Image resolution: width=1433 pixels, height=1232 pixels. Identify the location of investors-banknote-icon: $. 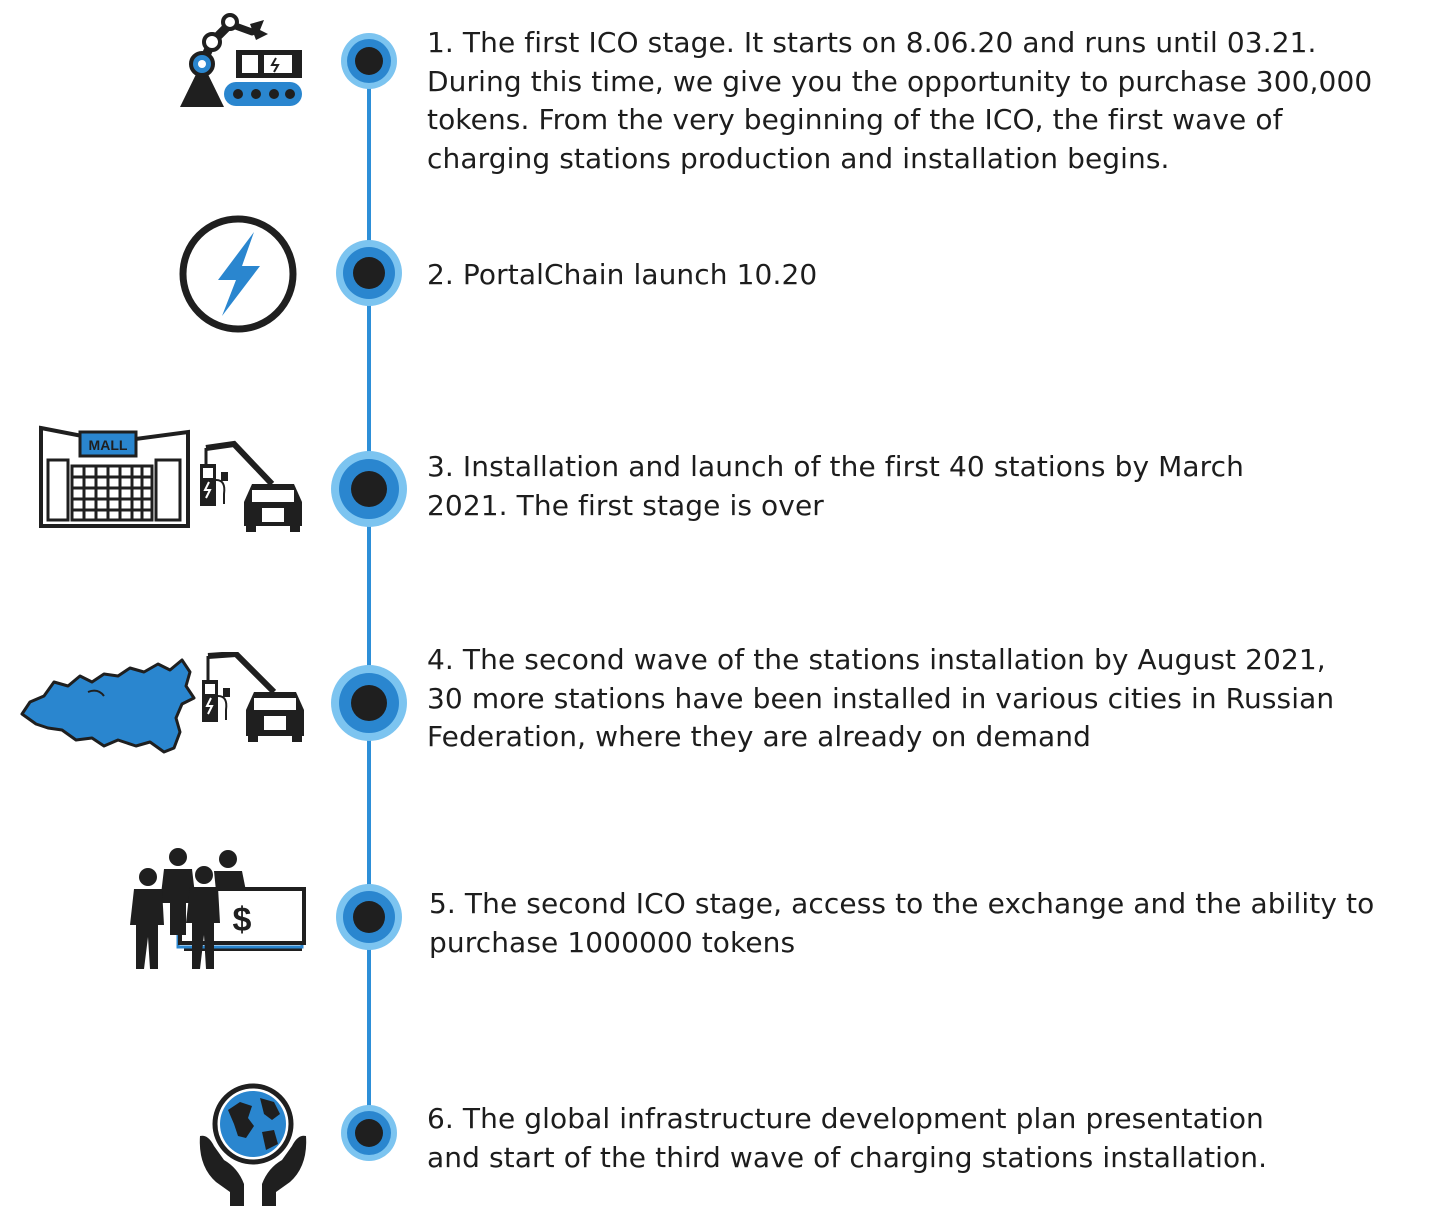
(218, 908).